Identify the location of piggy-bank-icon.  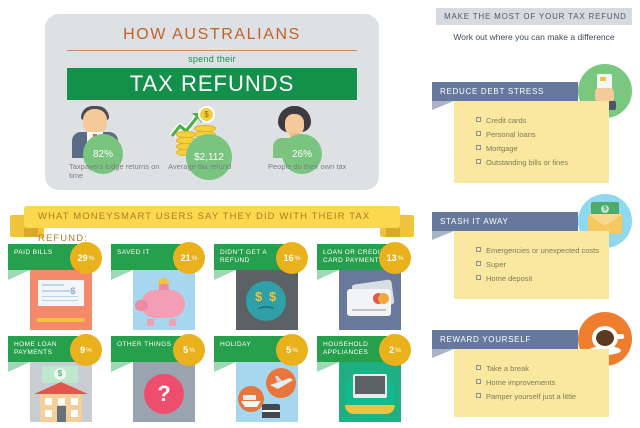
(164, 300).